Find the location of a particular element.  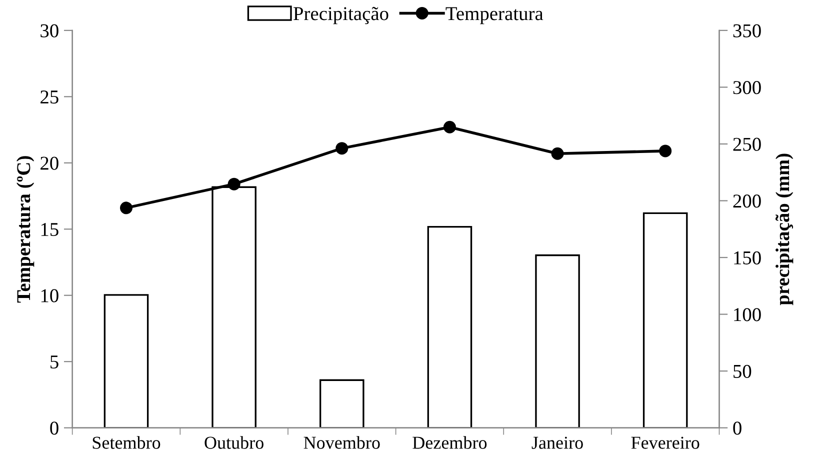

x-tick-label: Novembro is located at coordinates (342, 442).